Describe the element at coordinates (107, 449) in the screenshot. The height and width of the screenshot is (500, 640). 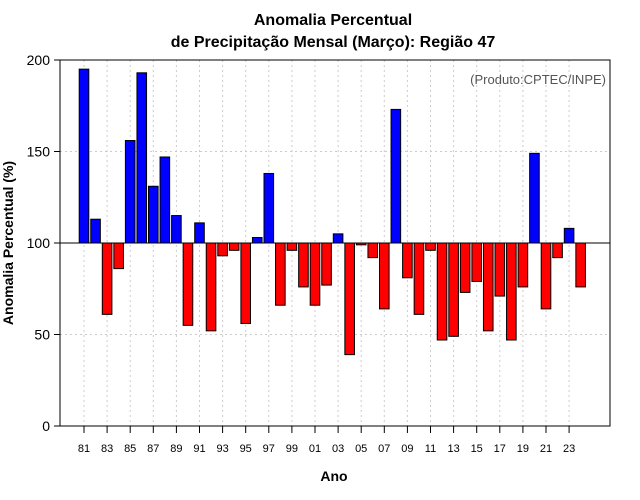
I see `x-tick-label: 83` at that location.